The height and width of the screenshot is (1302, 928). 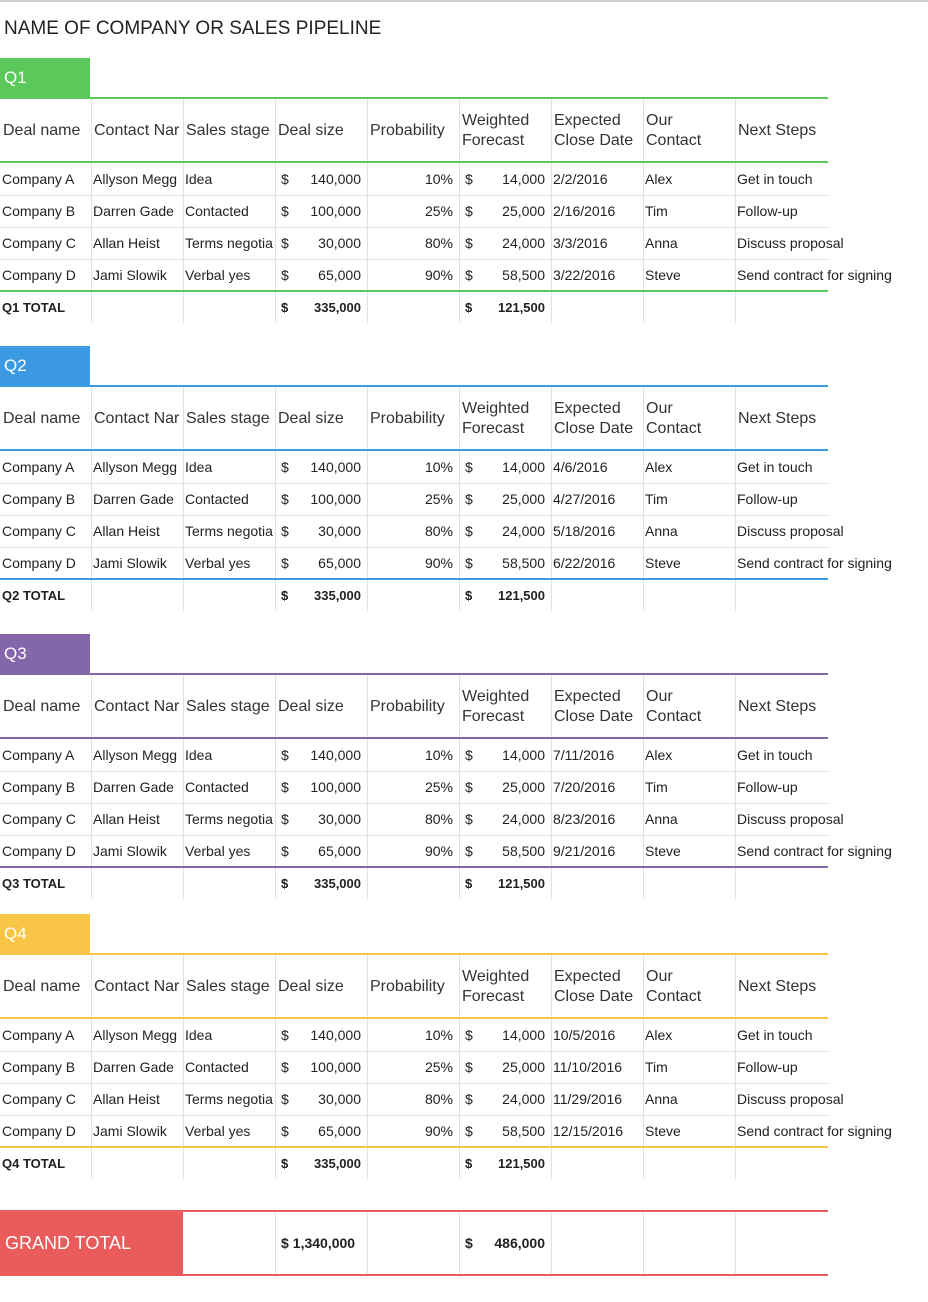 I want to click on probability-cell: 80%, so click(x=438, y=243).